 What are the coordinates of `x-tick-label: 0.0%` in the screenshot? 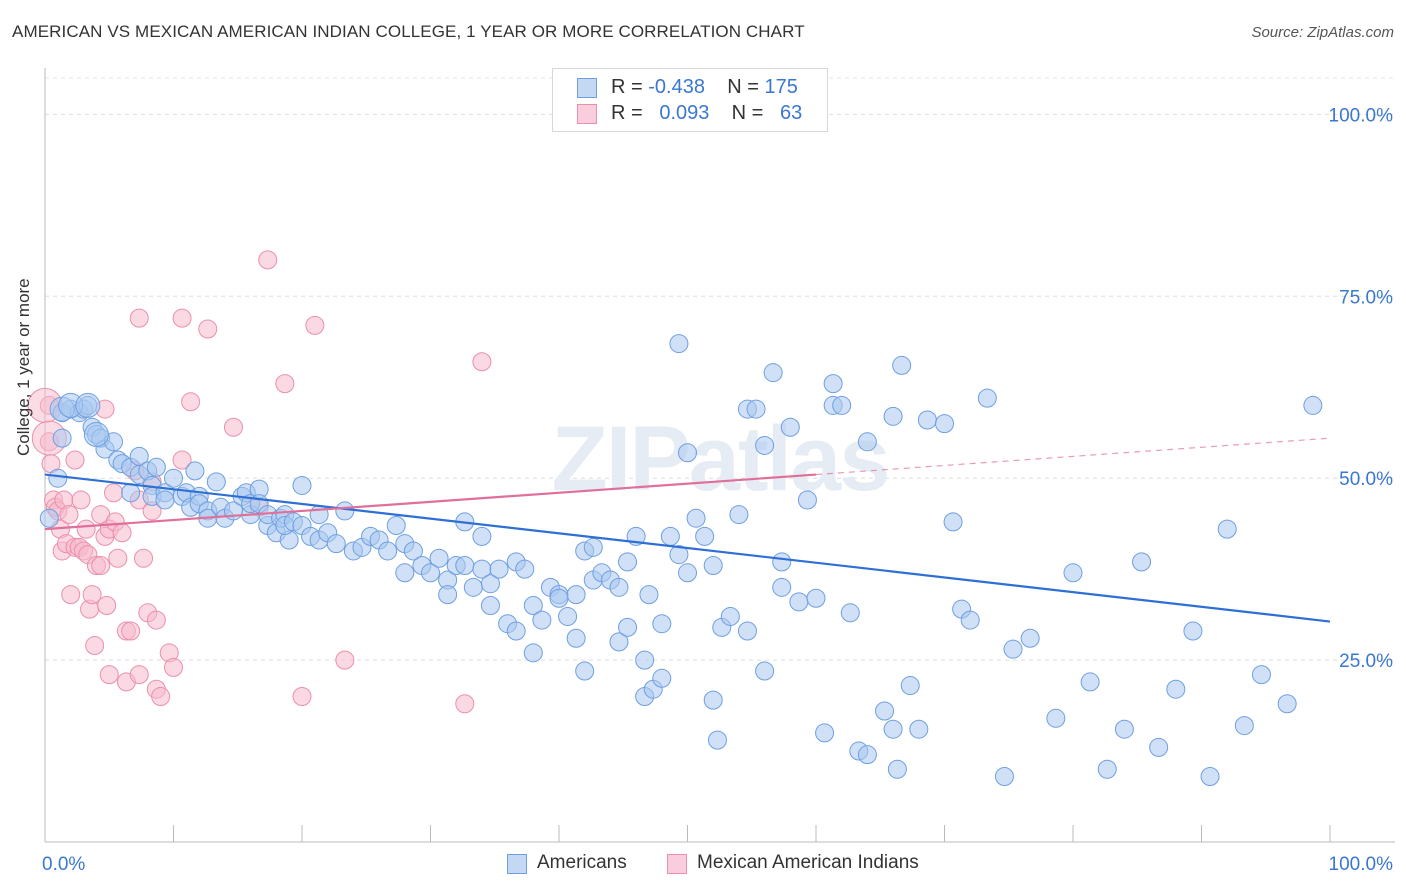 It's located at (63, 864).